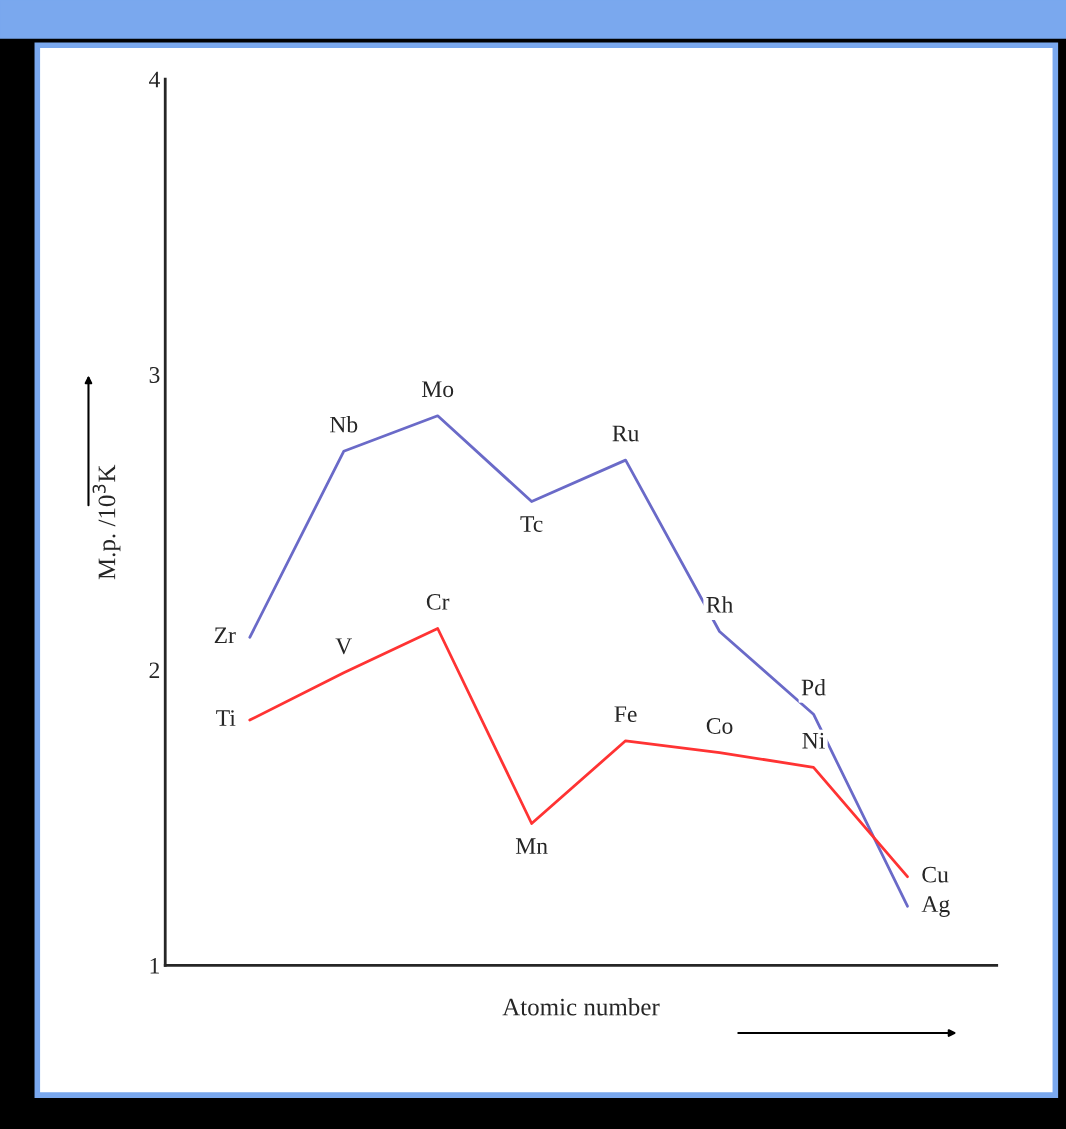 This screenshot has width=1066, height=1129. I want to click on y-tick-label: 3, so click(154, 375).